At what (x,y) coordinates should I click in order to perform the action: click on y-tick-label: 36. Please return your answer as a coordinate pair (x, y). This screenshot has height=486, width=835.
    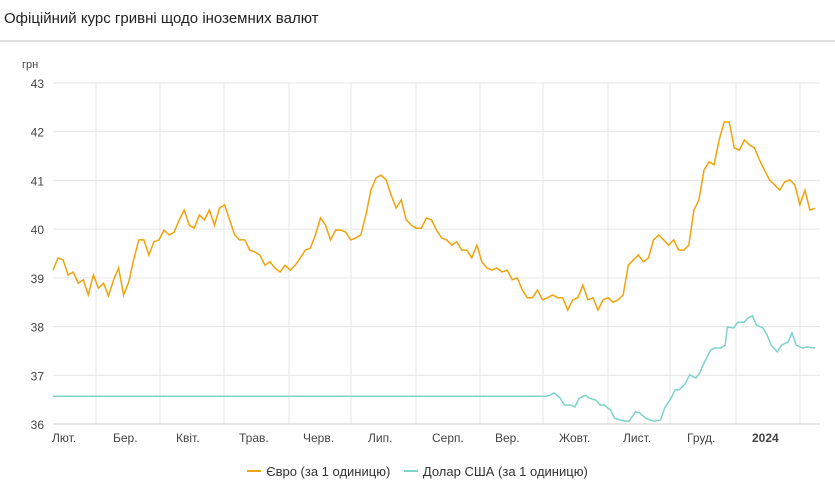
    Looking at the image, I should click on (38, 425).